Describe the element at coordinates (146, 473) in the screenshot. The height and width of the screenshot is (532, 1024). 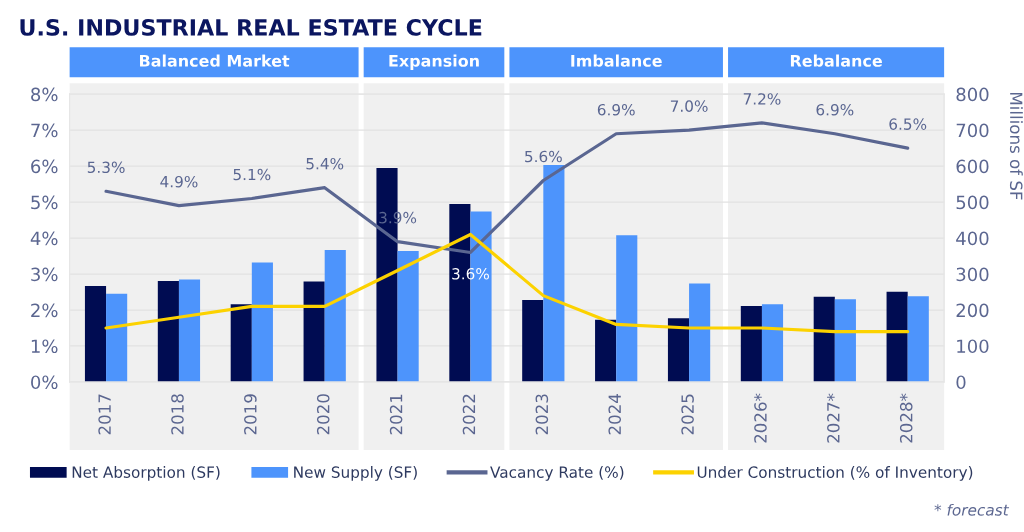
I see `legend-label: Net Absorption (SF)` at that location.